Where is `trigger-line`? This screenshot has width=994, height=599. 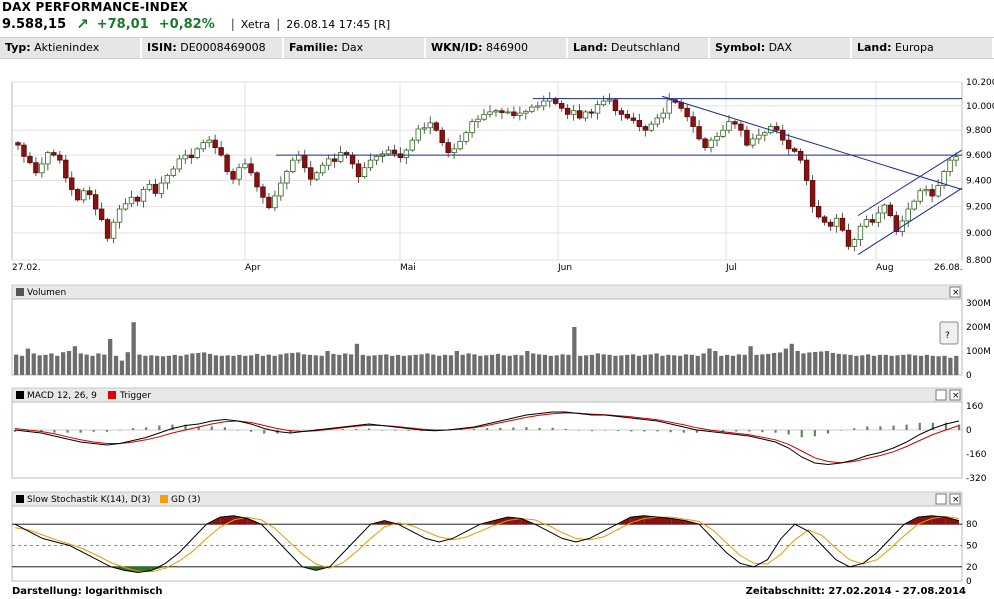 trigger-line is located at coordinates (487, 438).